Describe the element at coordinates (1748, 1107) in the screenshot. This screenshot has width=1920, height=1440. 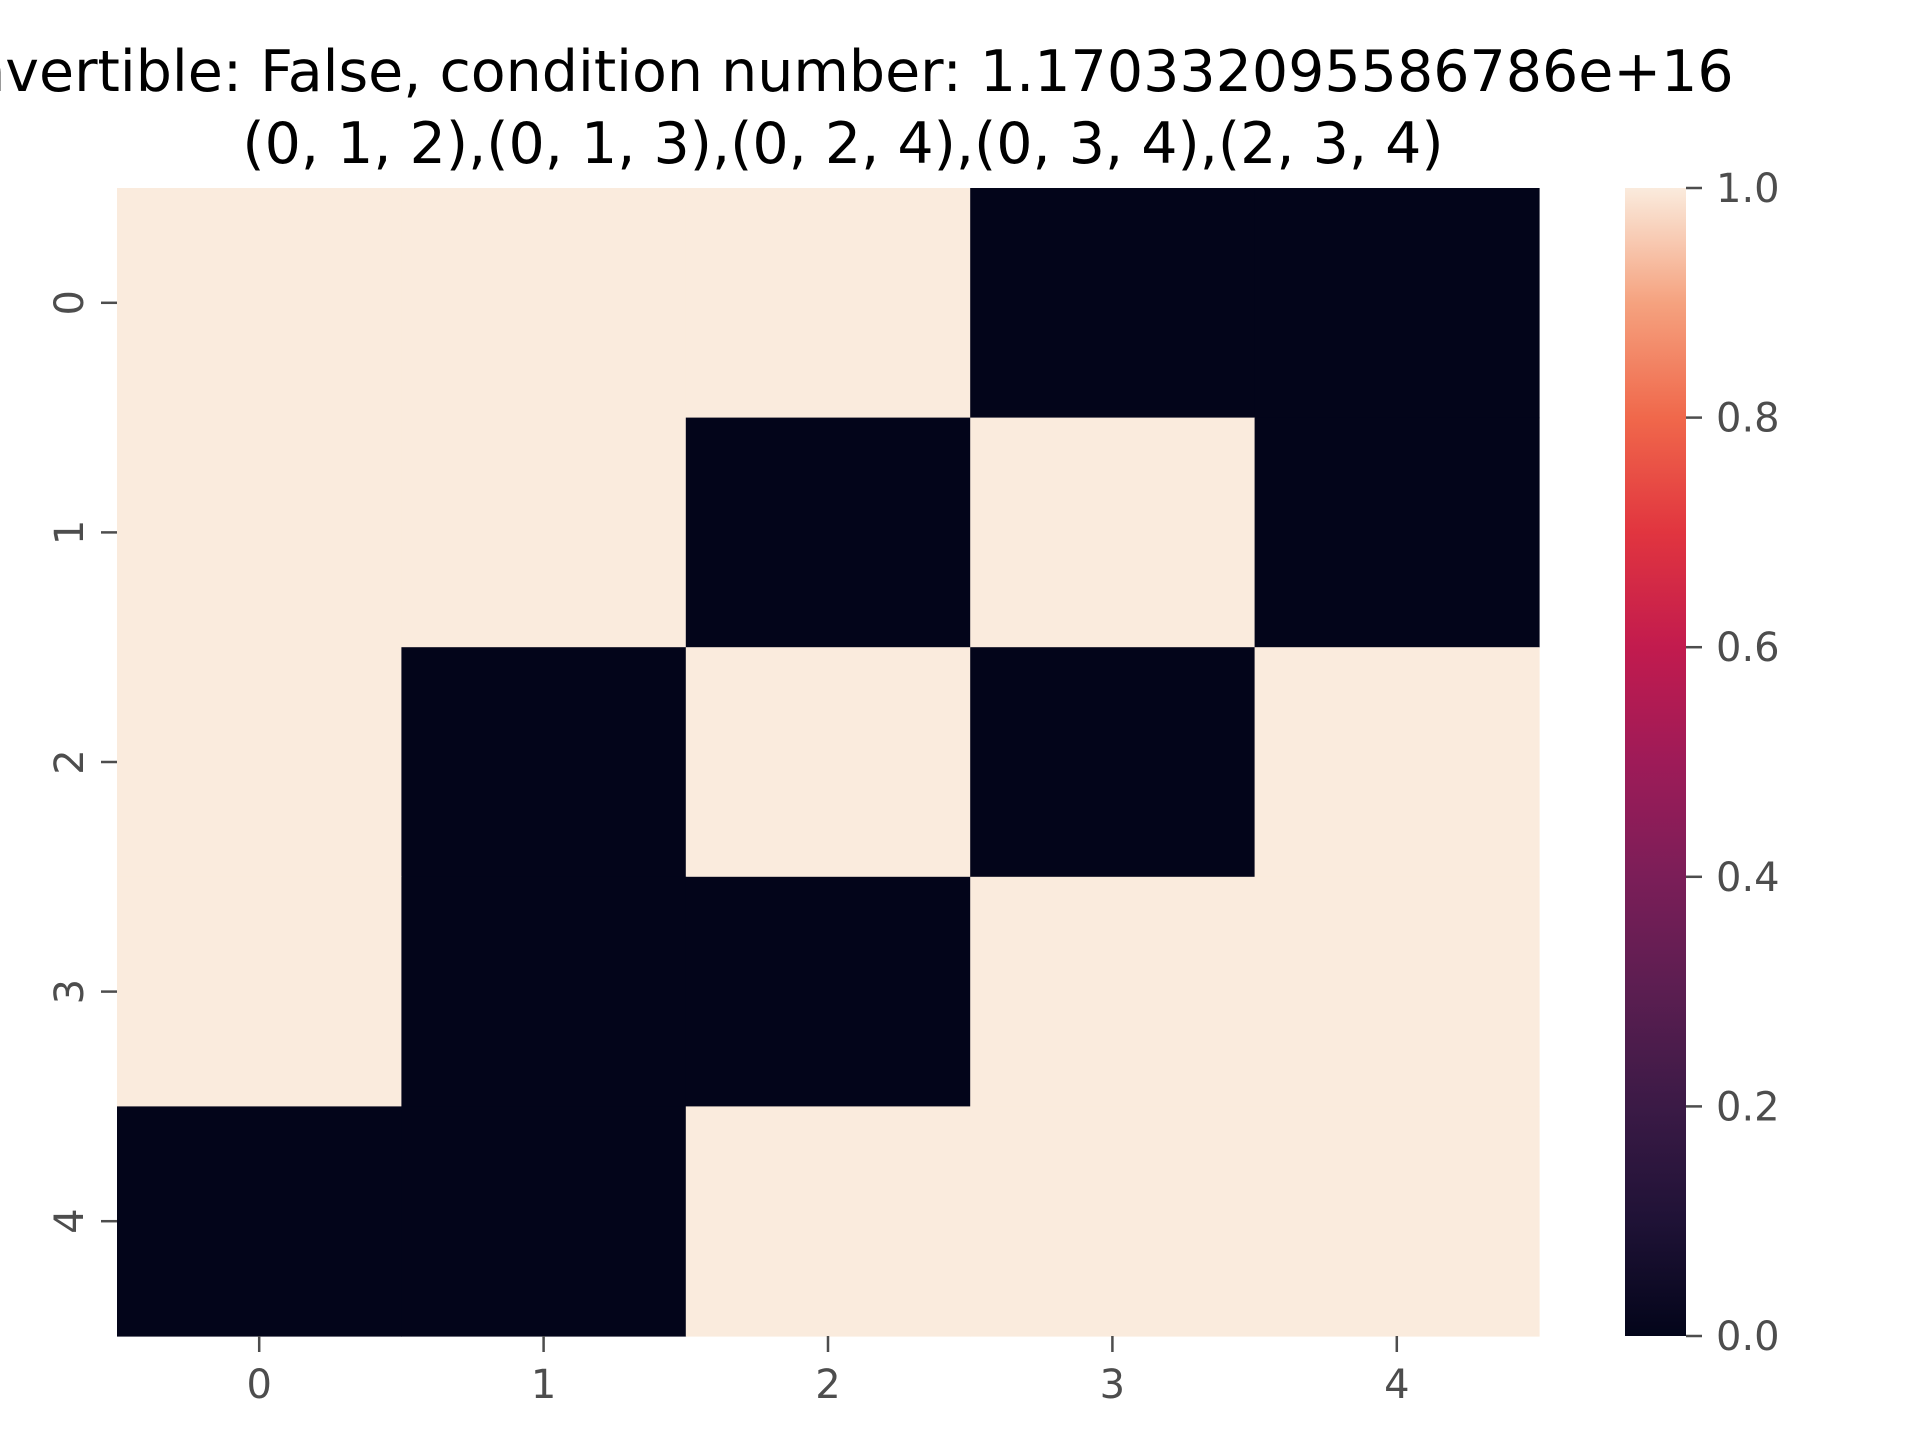
I see `colorbar-tick-label: 0.2` at that location.